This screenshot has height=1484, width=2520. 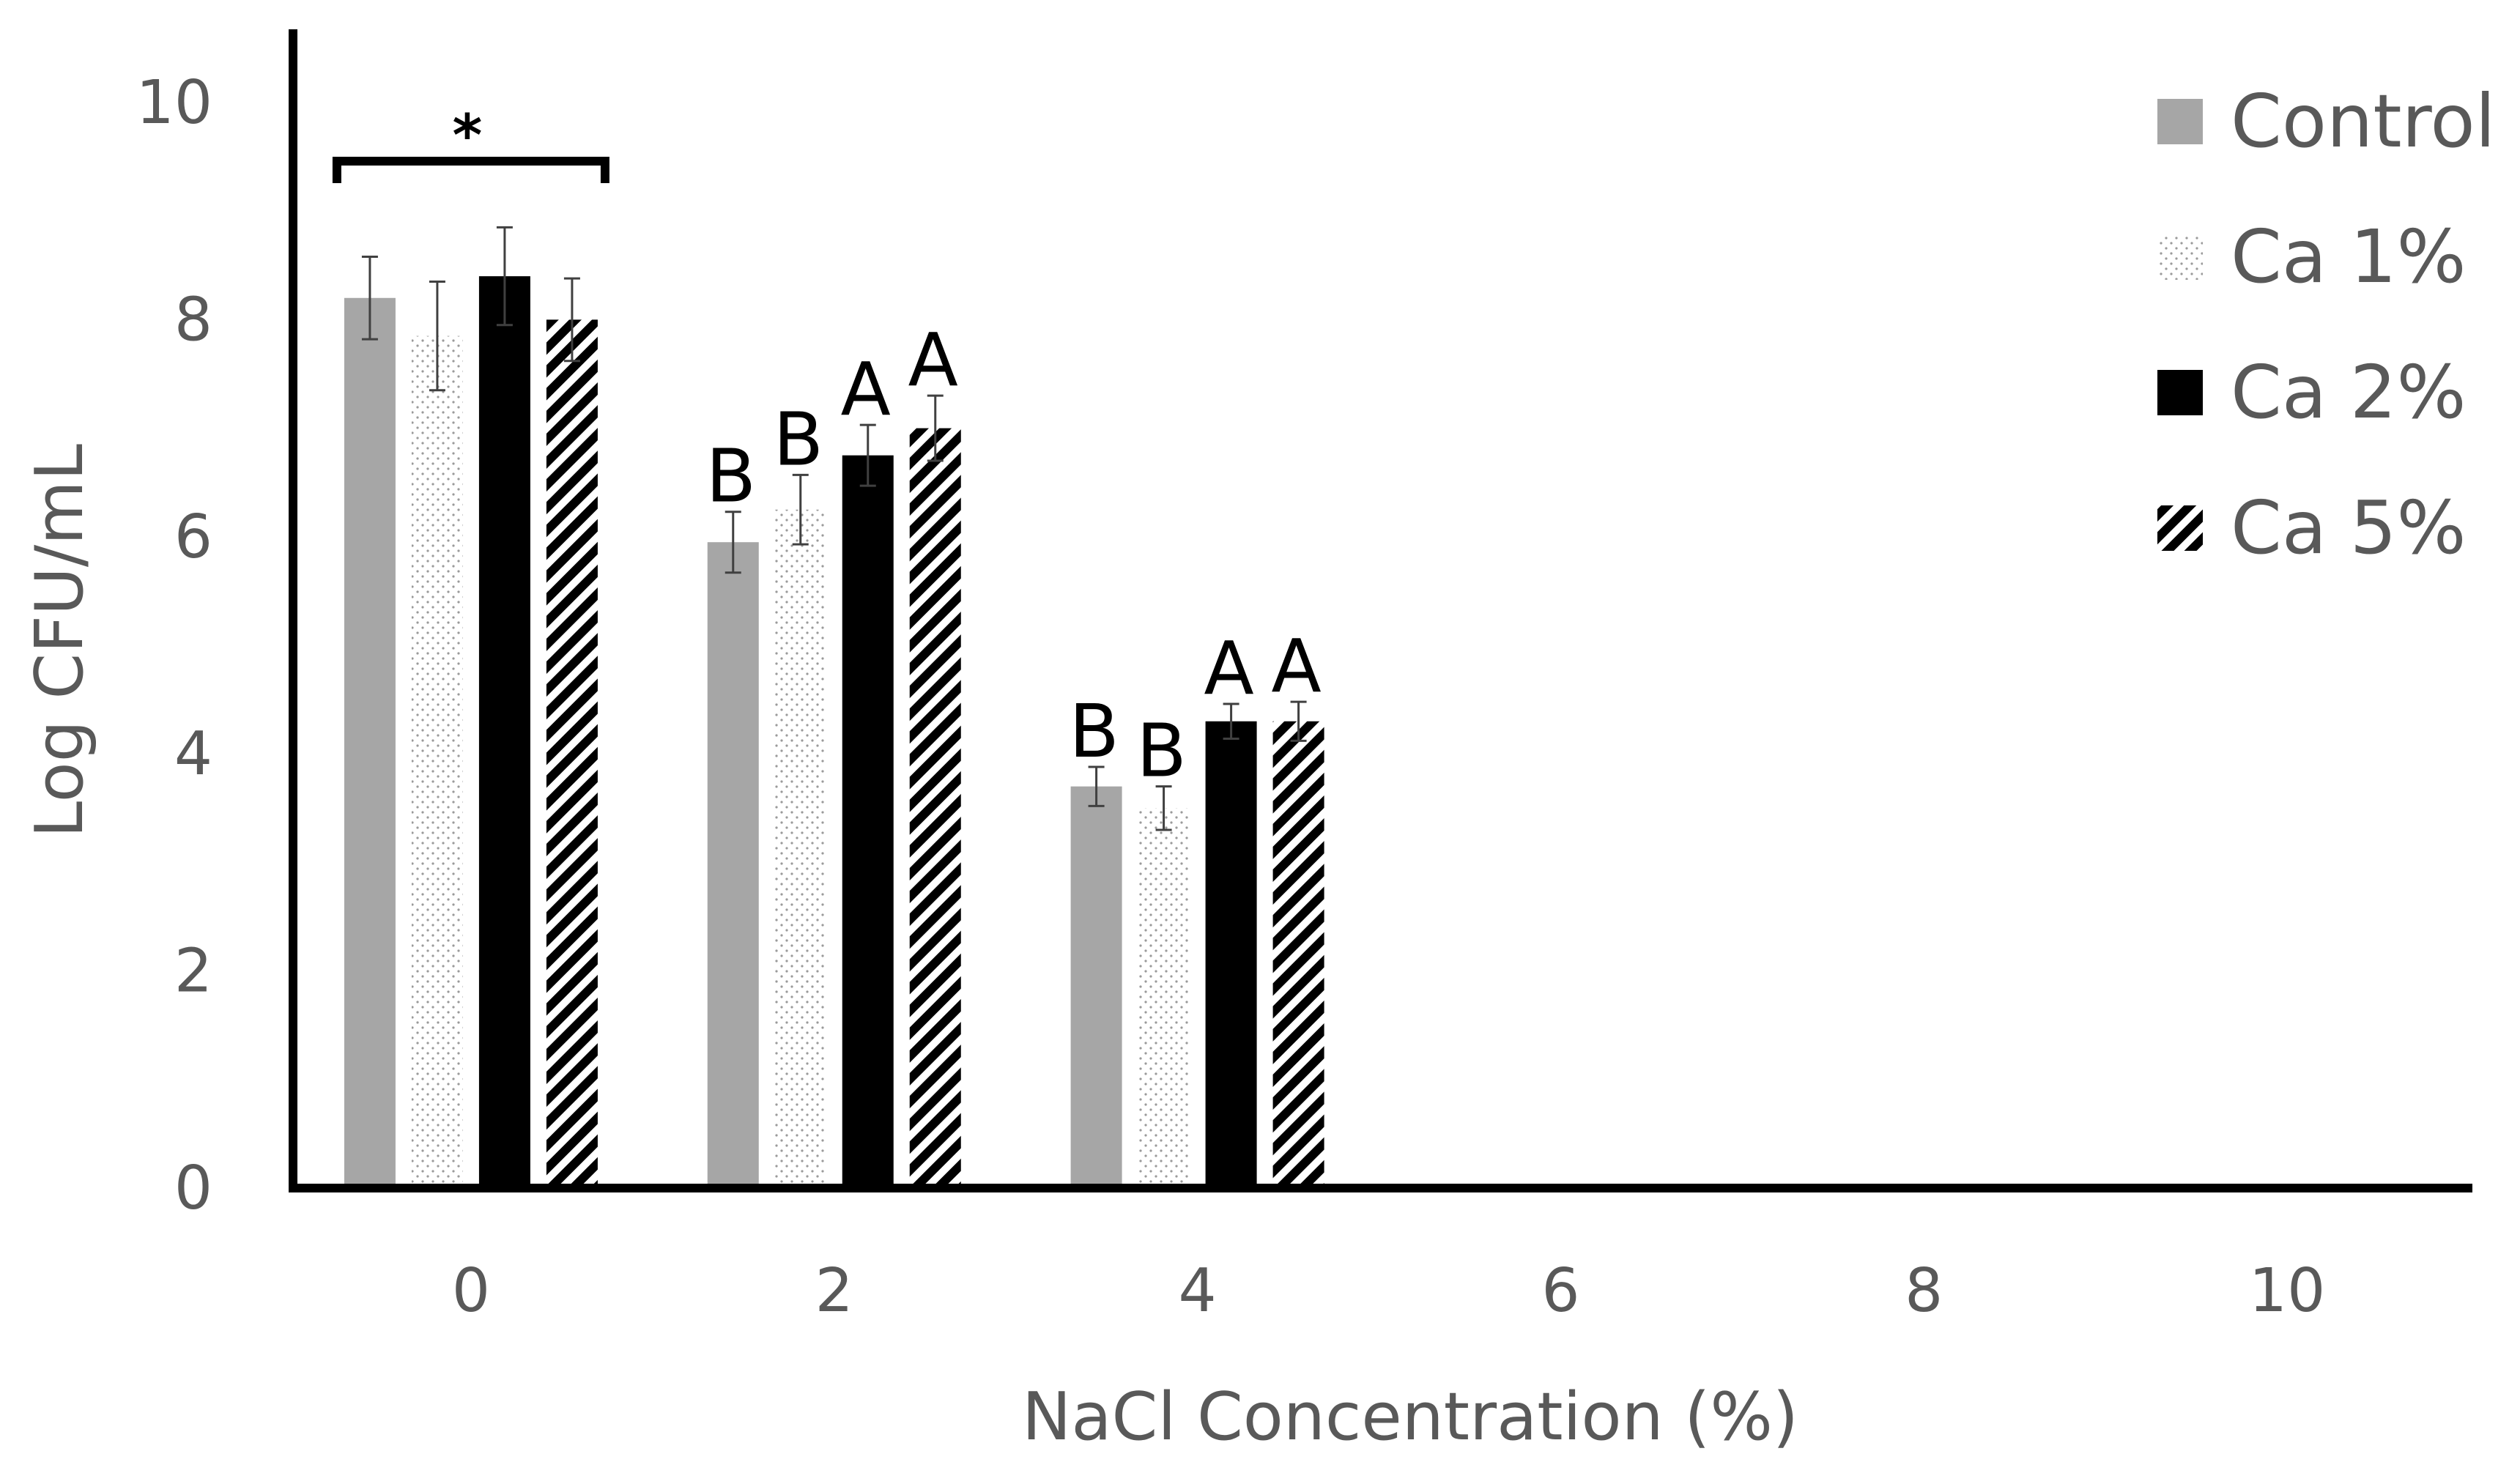 I want to click on legend-label: Ca 2%, so click(x=2349, y=392).